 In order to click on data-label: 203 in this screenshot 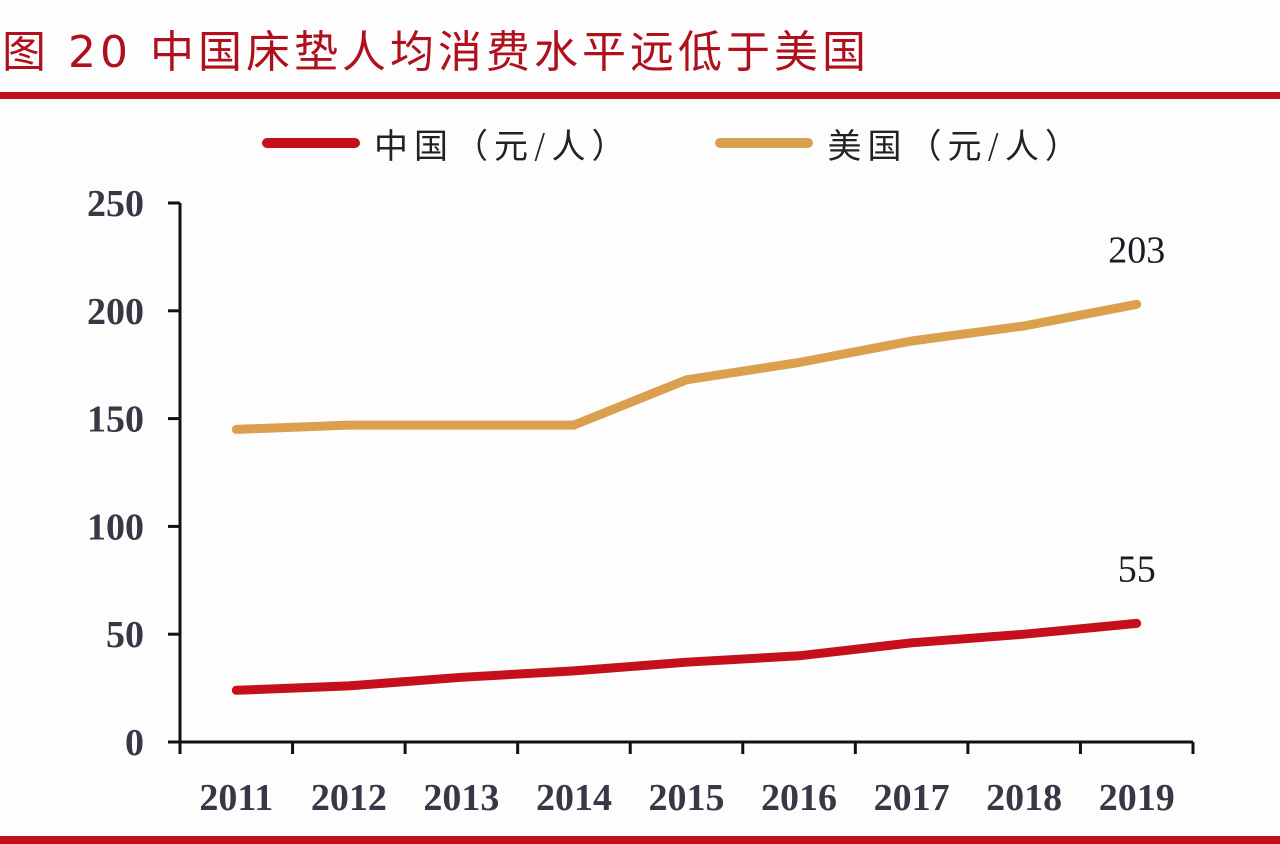, I will do `click(1136, 250)`.